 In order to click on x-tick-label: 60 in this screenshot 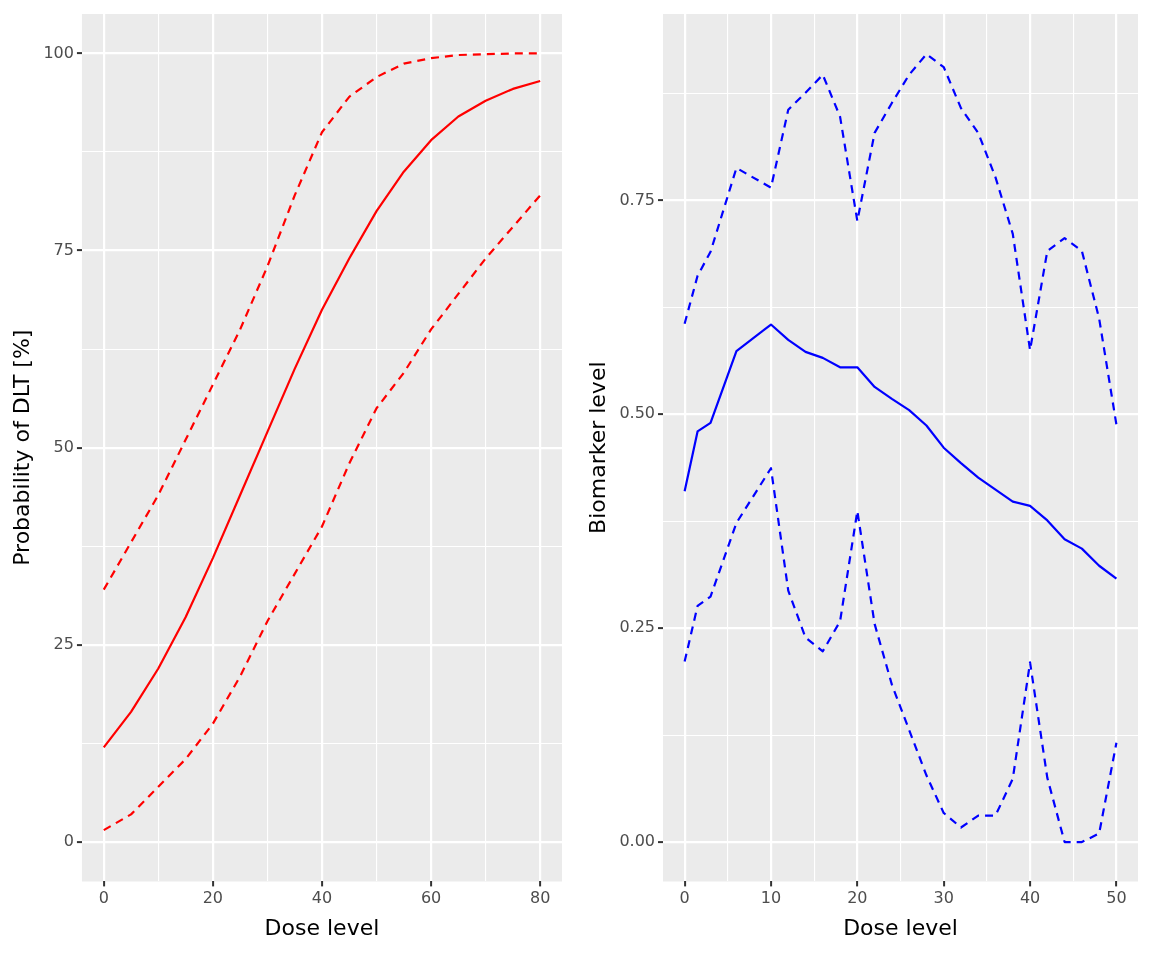, I will do `click(431, 898)`.